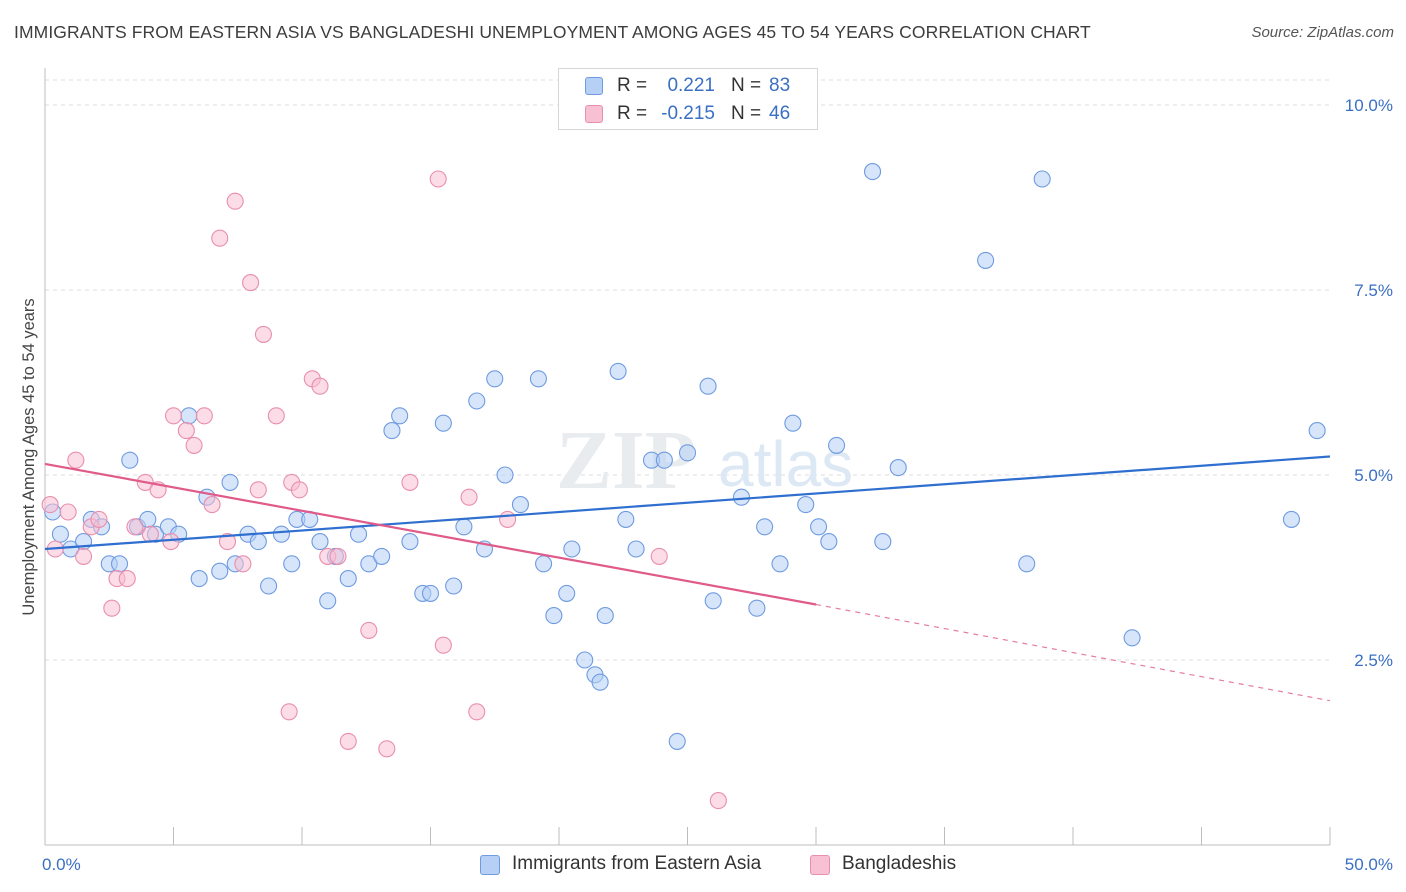 This screenshot has width=1406, height=892. Describe the element at coordinates (1369, 864) in the screenshot. I see `x-tick-label: 50.0%` at that location.